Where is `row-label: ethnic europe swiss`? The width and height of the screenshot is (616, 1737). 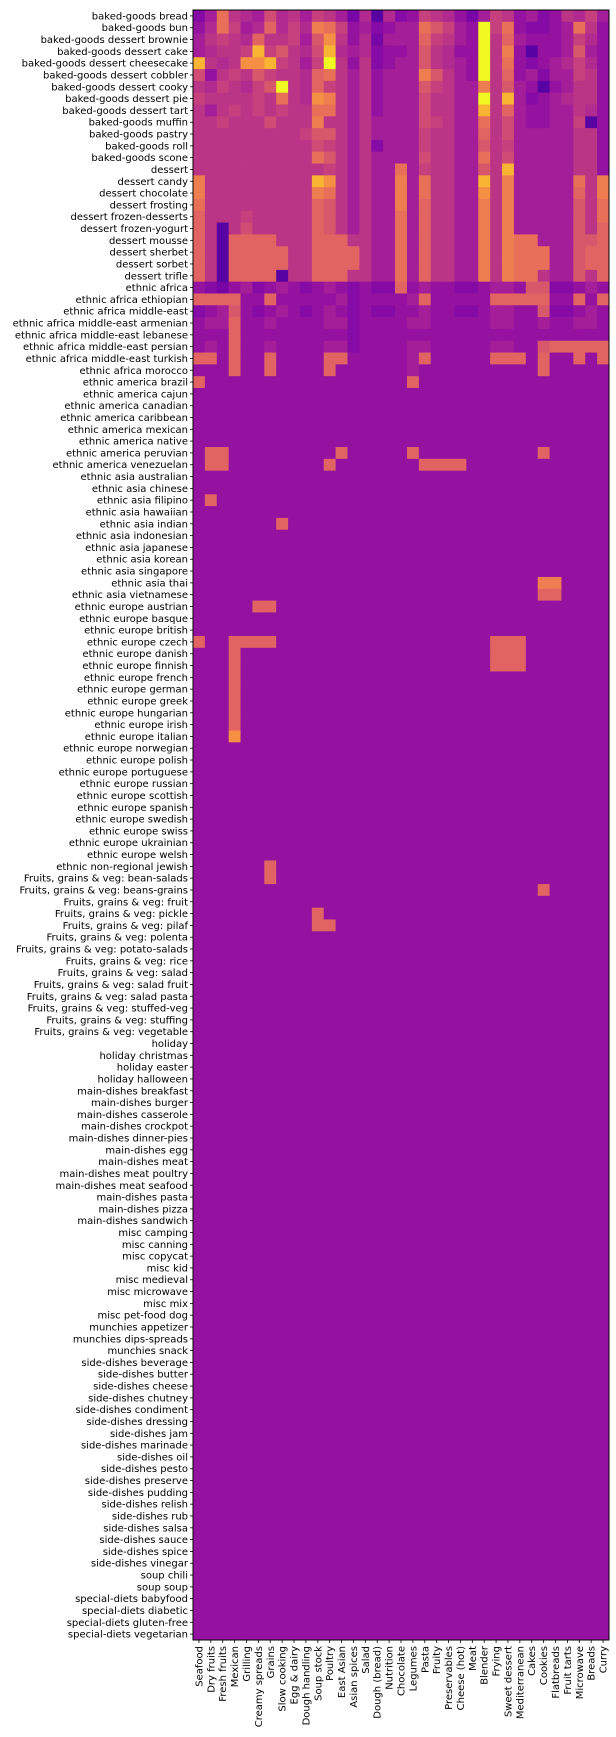
row-label: ethnic europe swiss is located at coordinates (138, 831).